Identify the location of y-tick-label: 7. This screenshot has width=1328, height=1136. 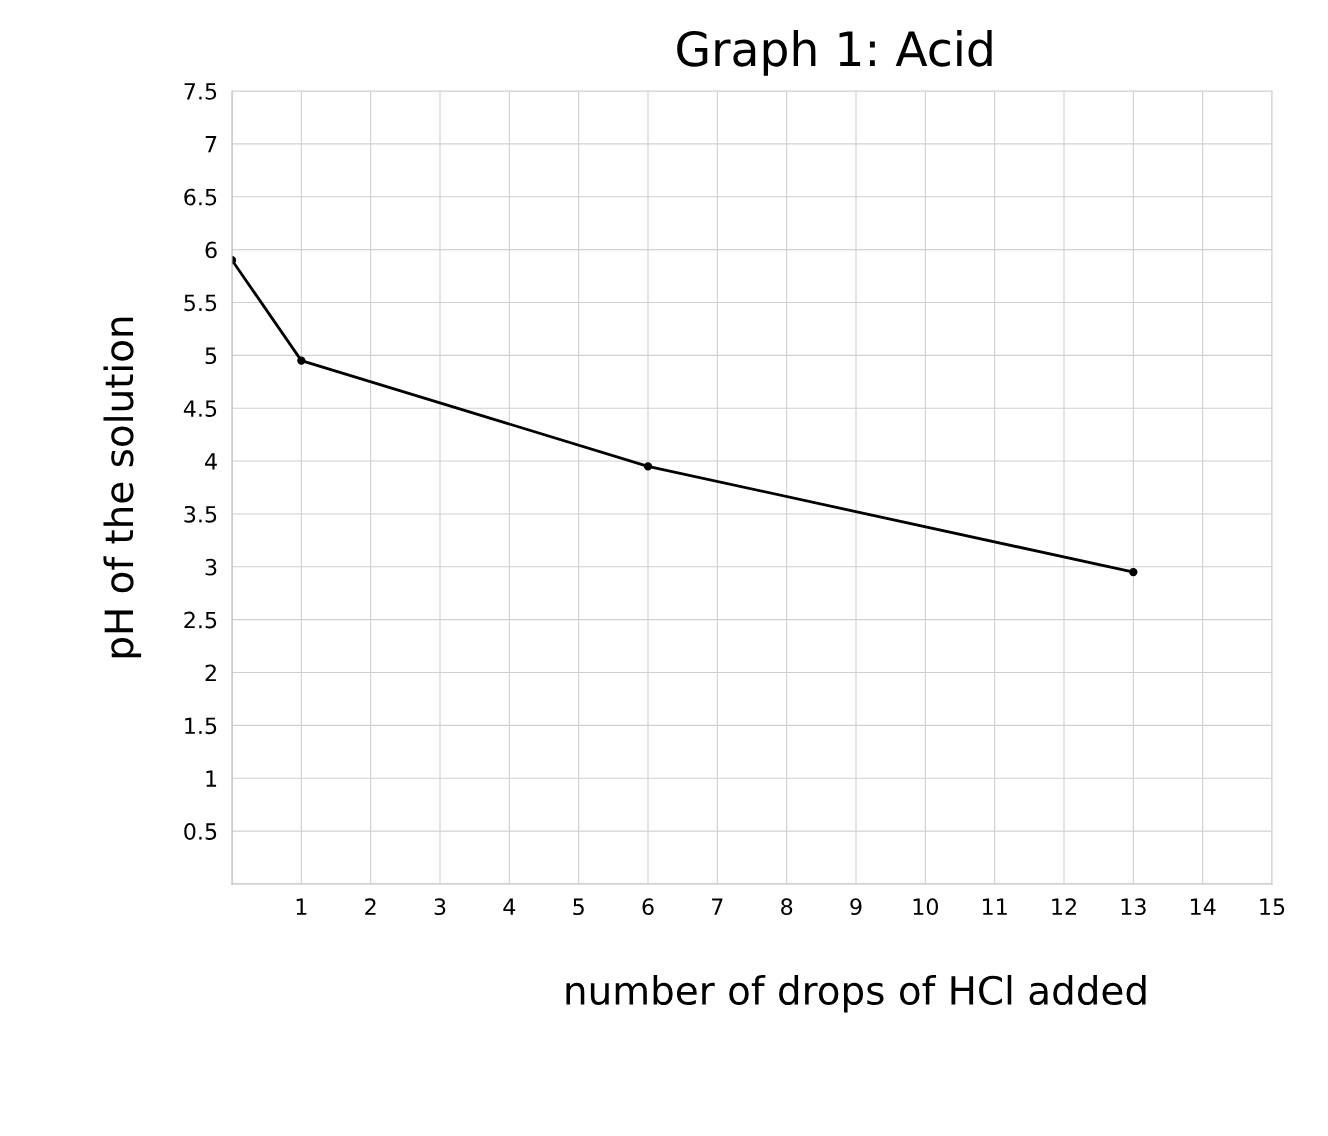
(211, 144).